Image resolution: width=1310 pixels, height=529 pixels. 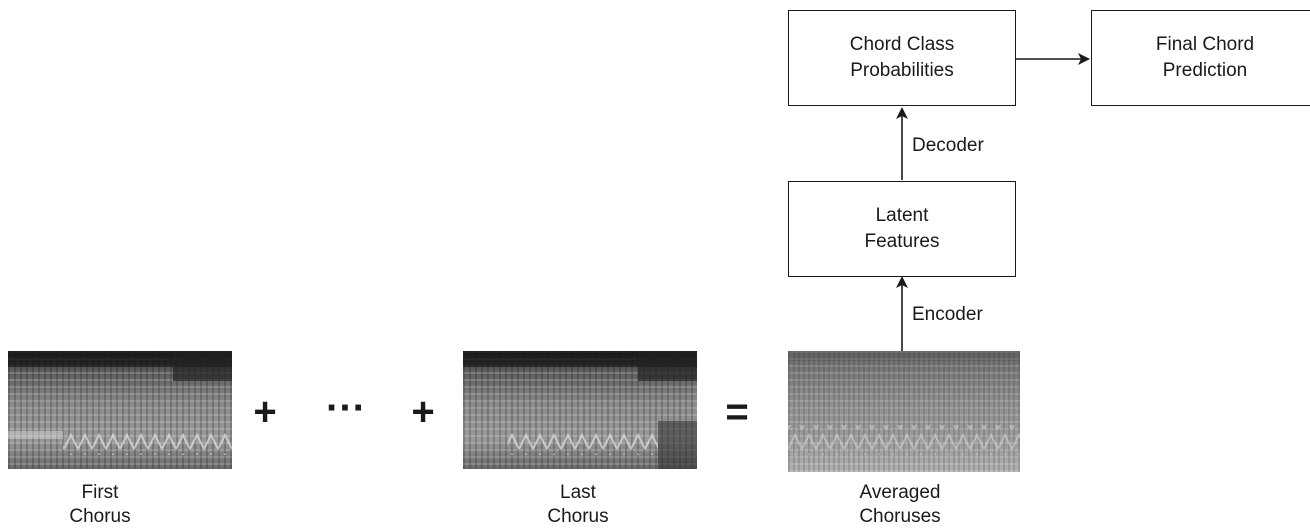 I want to click on plus-operator-1: +, so click(x=265, y=412).